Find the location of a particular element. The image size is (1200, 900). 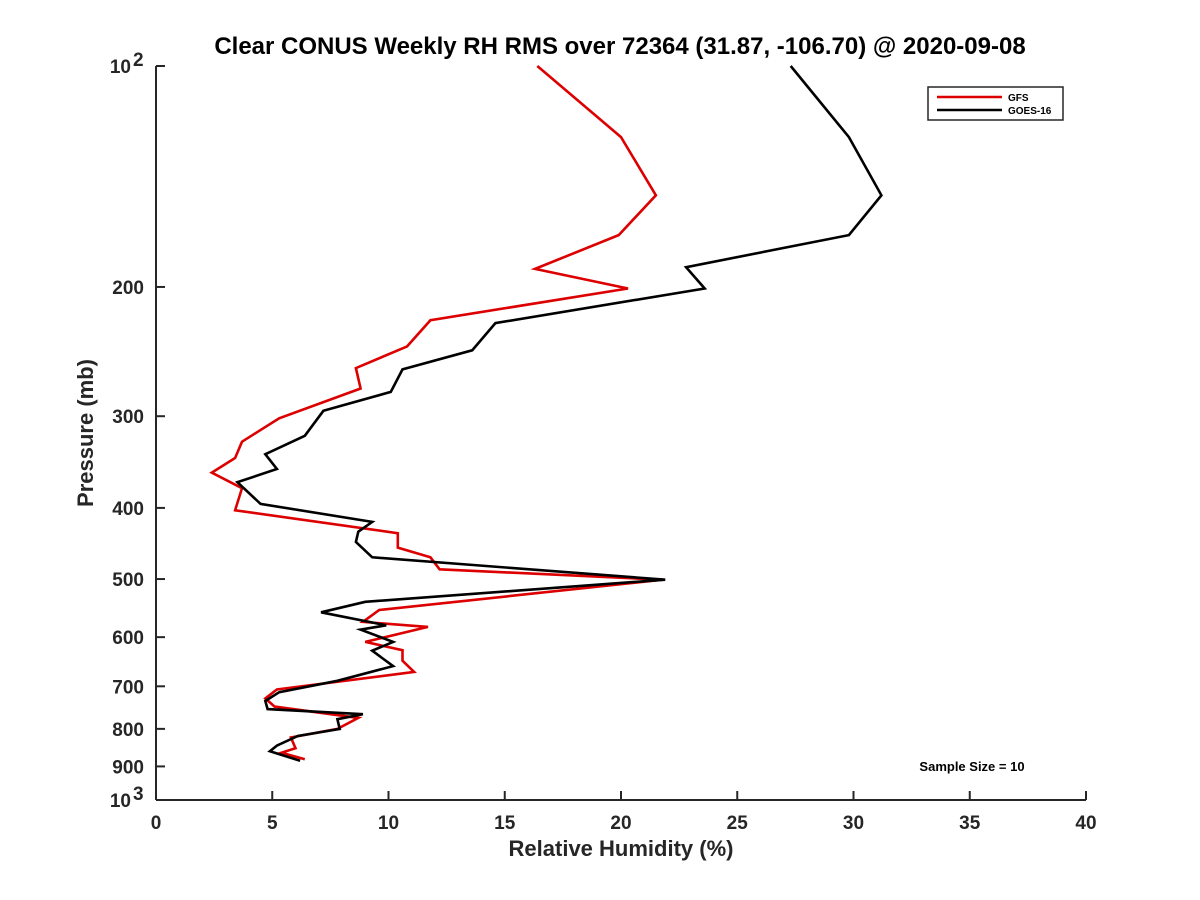

x-axis-label: Relative Humidity (%) is located at coordinates (621, 848).